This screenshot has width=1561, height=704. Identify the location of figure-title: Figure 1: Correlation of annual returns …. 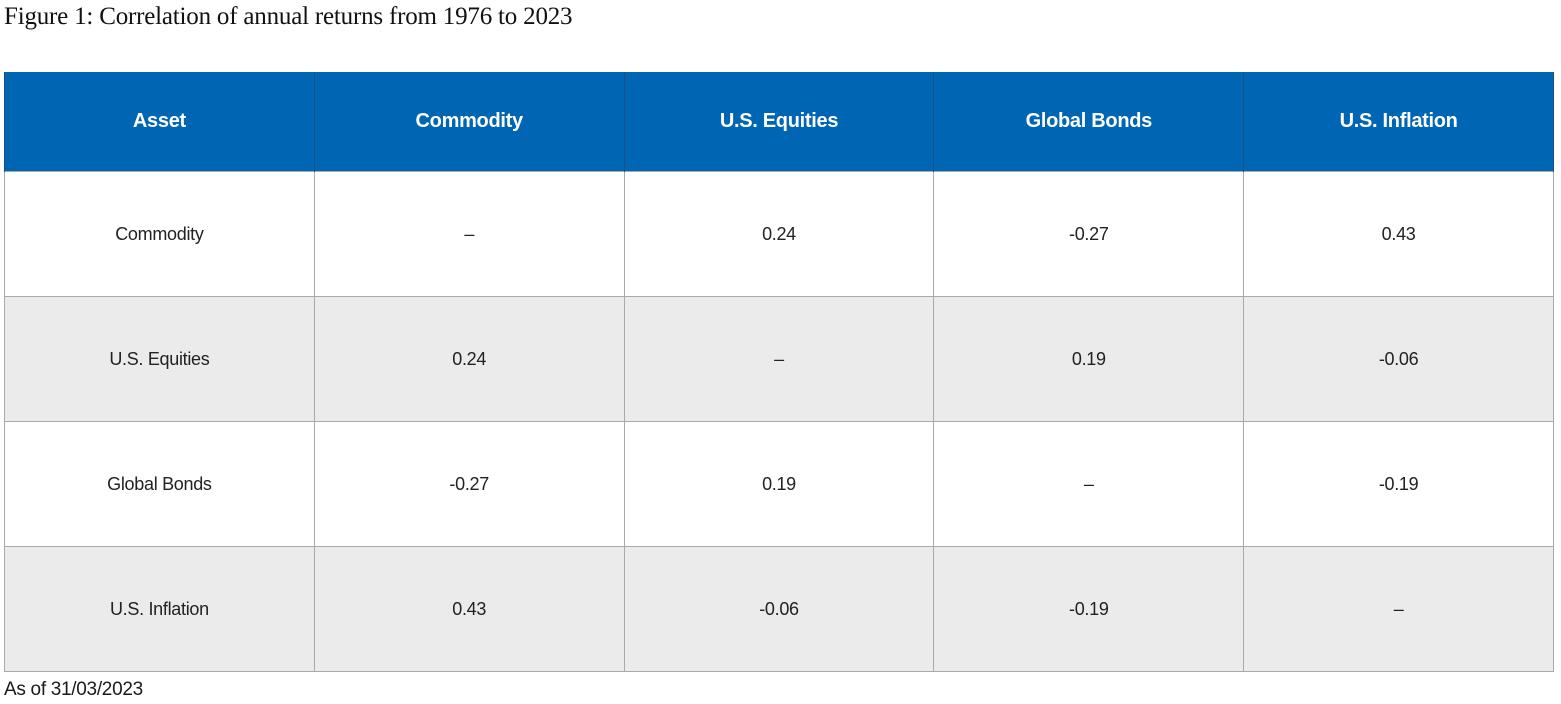
(288, 16).